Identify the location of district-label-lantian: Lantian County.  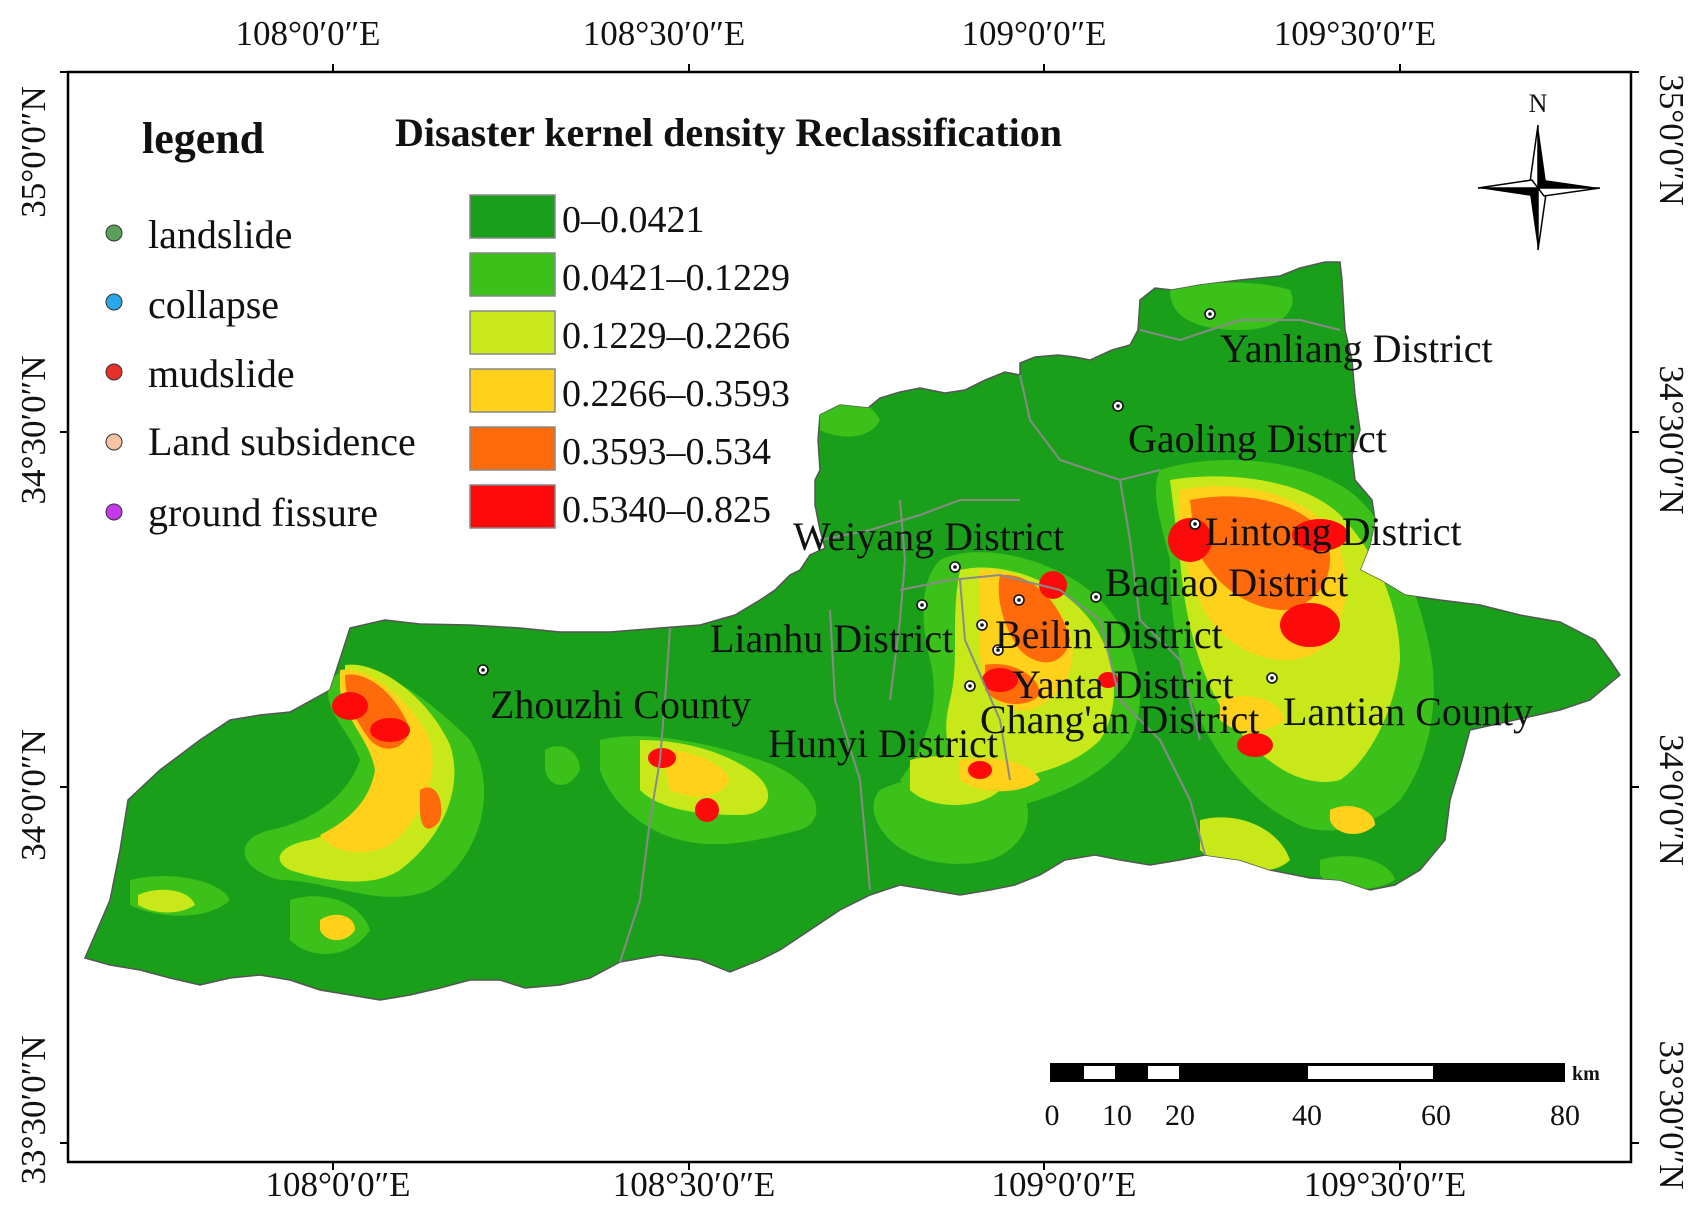
(1408, 711).